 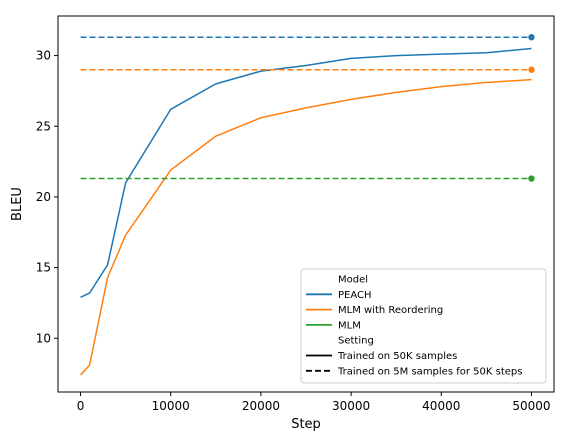 I want to click on y-tick-label: 10, so click(x=43, y=338).